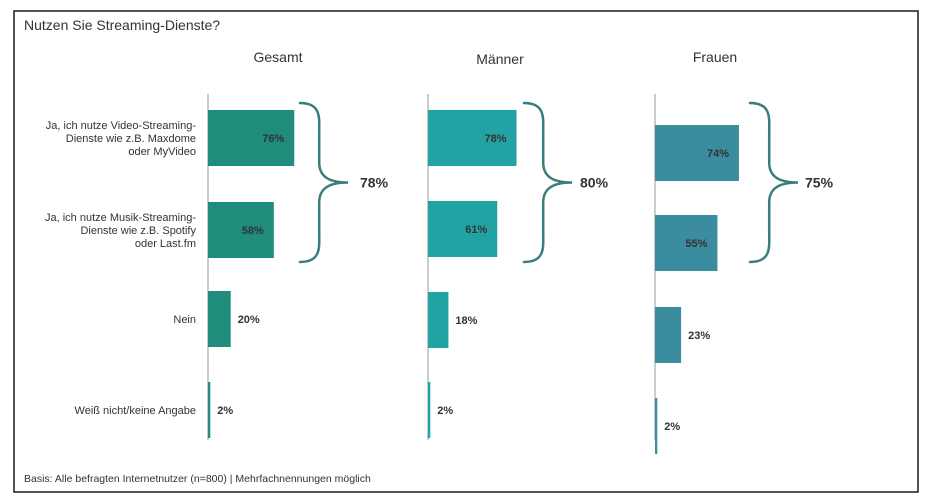 The height and width of the screenshot is (499, 925). What do you see at coordinates (476, 230) in the screenshot?
I see `bar-value-label: 61%` at bounding box center [476, 230].